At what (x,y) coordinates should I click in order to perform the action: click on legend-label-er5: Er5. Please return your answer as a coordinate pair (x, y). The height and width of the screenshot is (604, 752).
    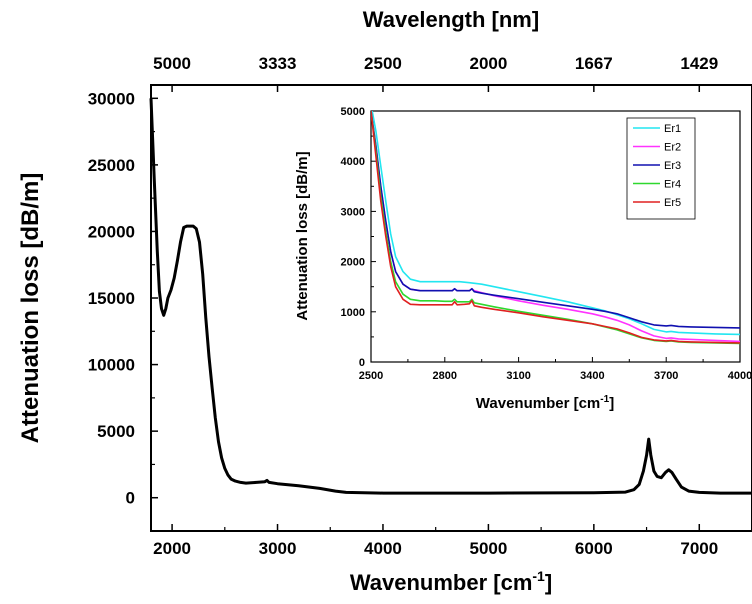
    Looking at the image, I should click on (672, 203).